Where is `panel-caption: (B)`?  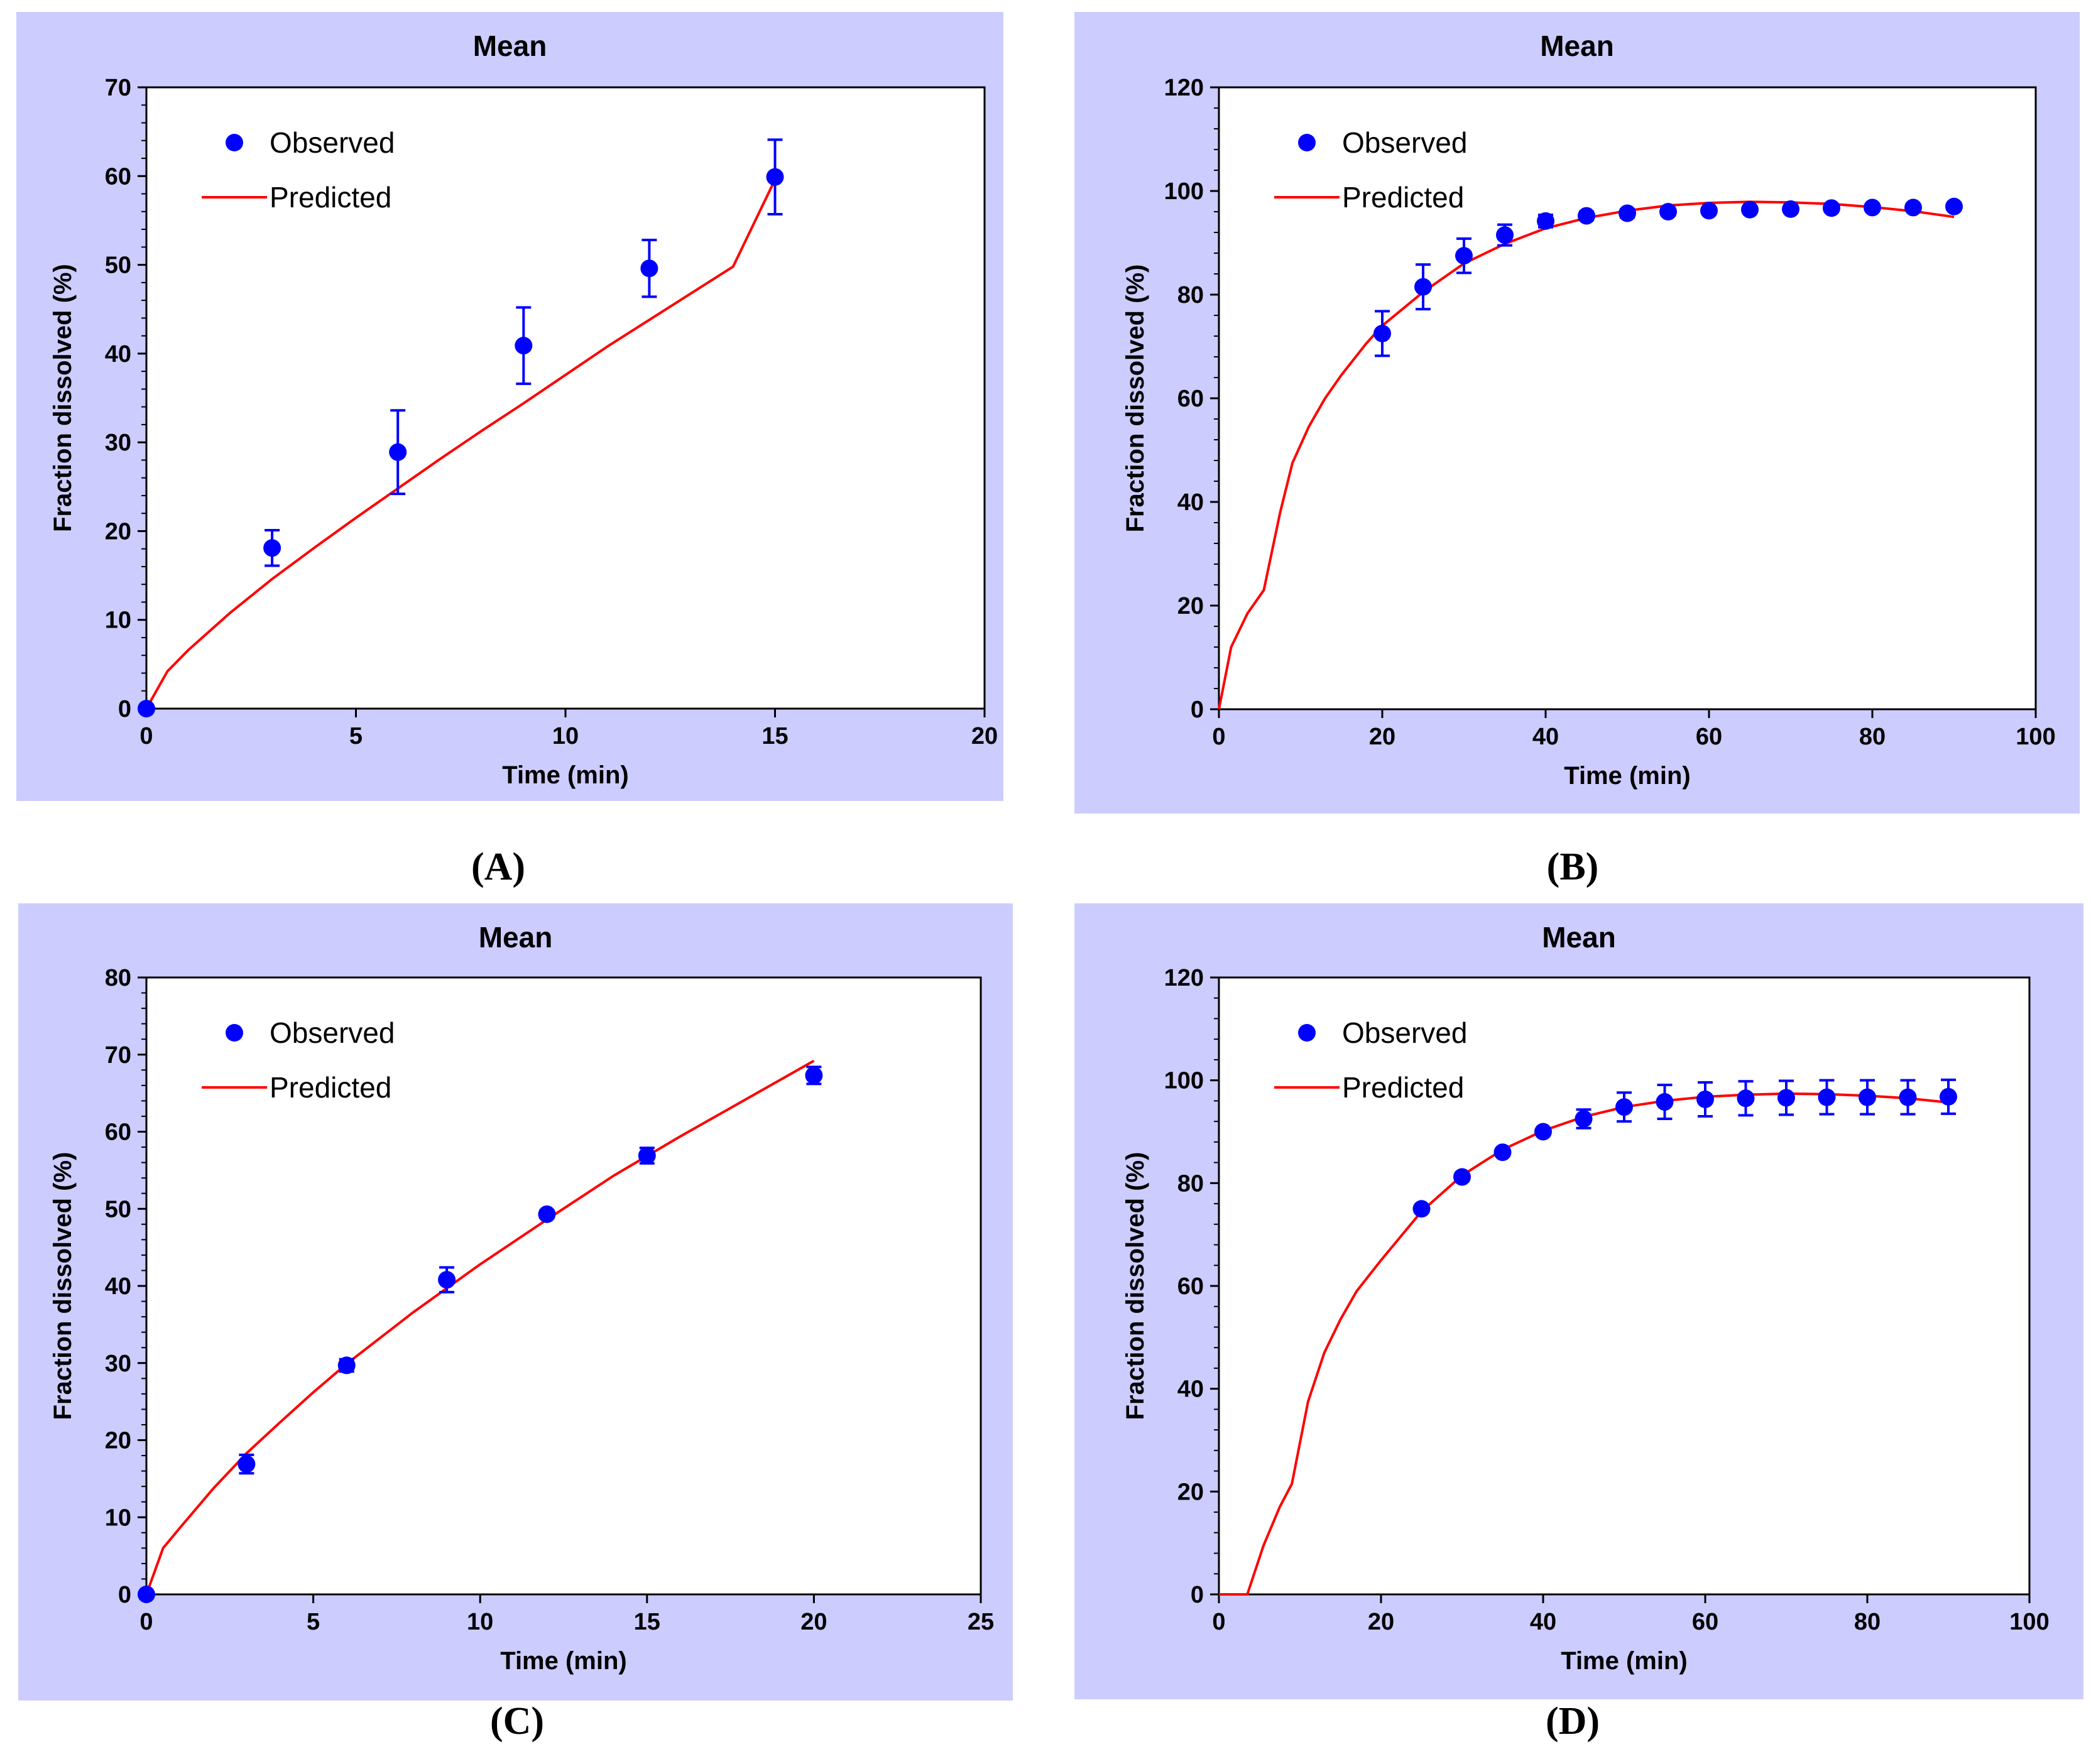 panel-caption: (B) is located at coordinates (1573, 867).